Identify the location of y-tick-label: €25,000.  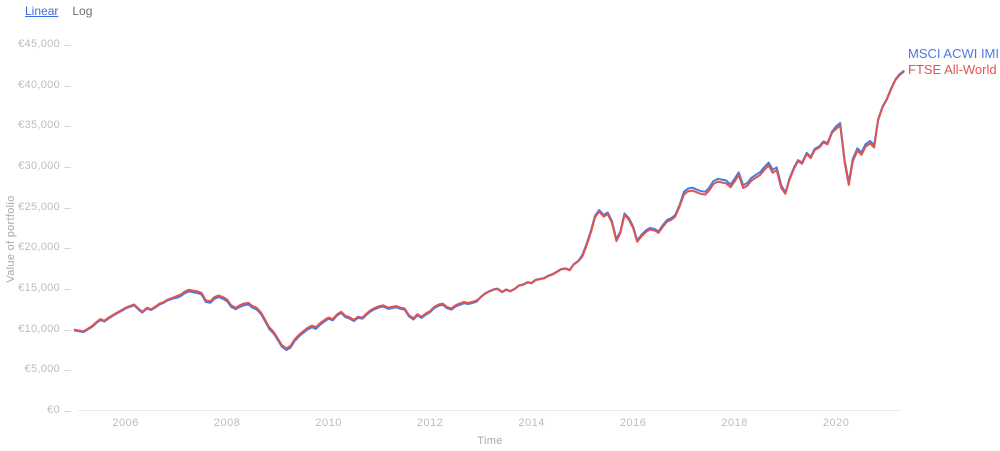
(39, 206).